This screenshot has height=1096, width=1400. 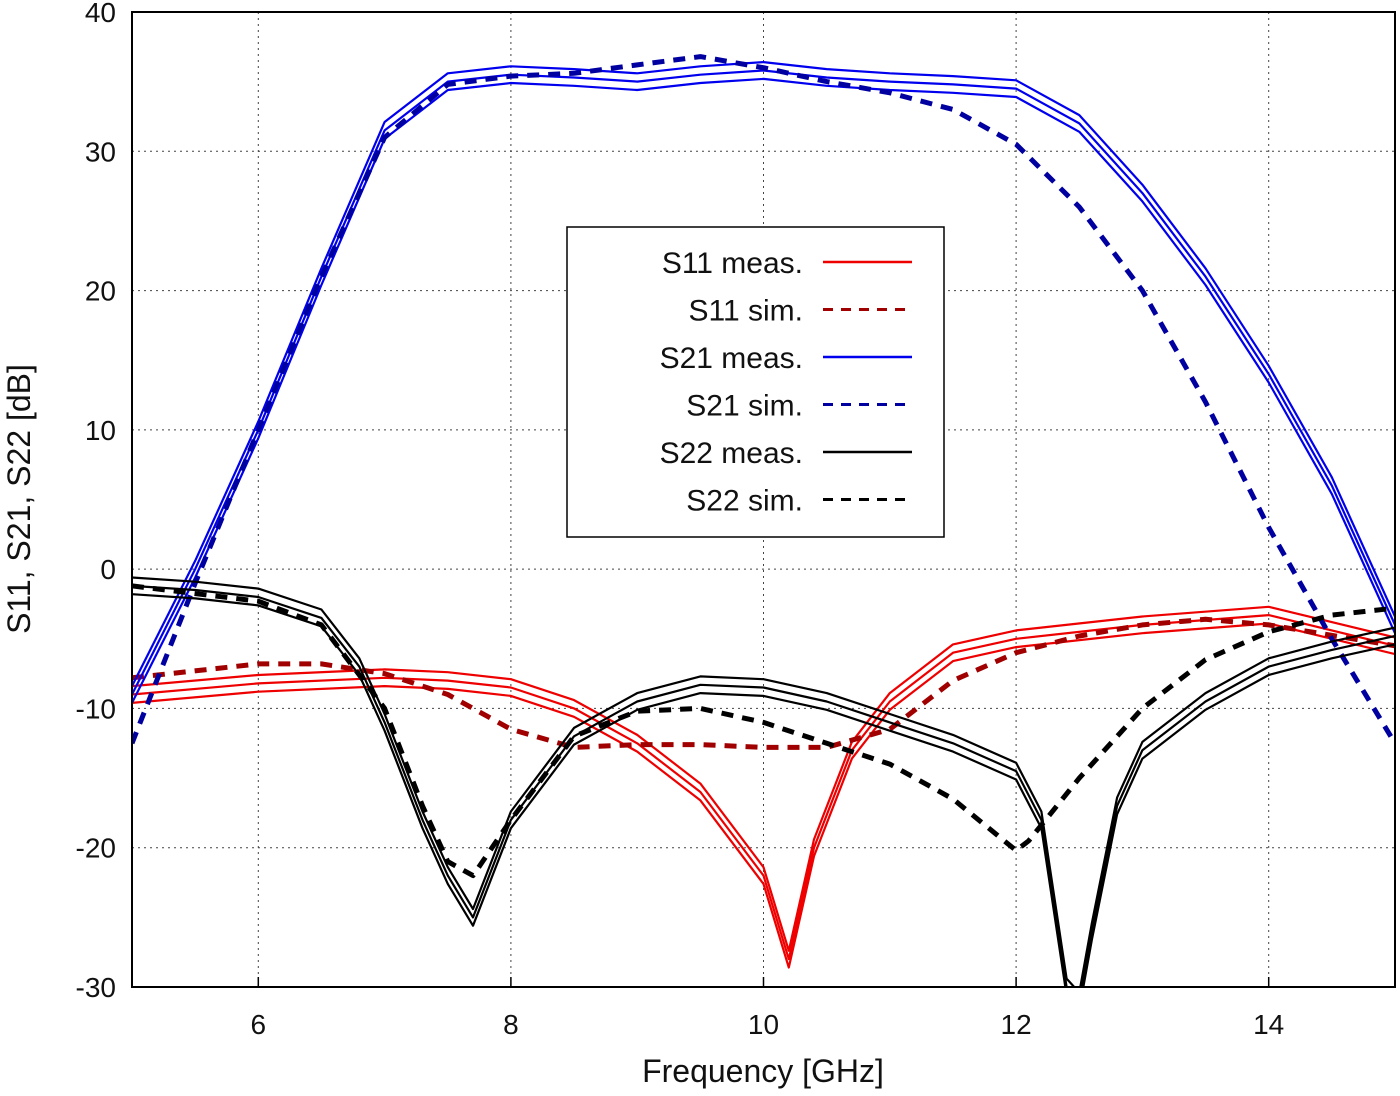 I want to click on legend-label: S11 sim., so click(x=746, y=311).